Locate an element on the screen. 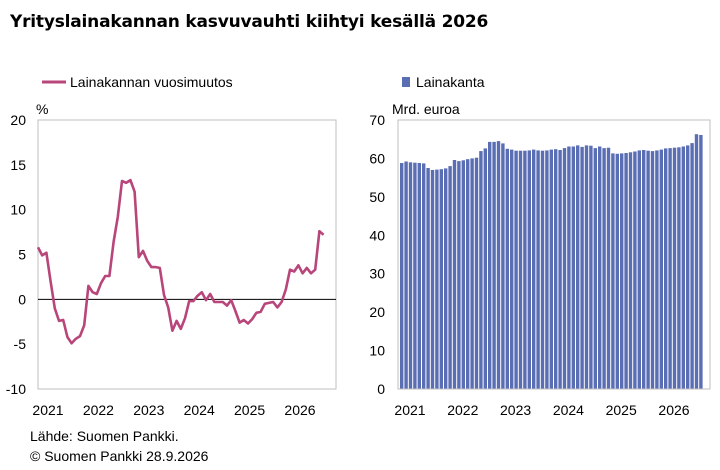  line-x-ticks: 2021 2022 2023 2024 2025 2026 is located at coordinates (173, 410).